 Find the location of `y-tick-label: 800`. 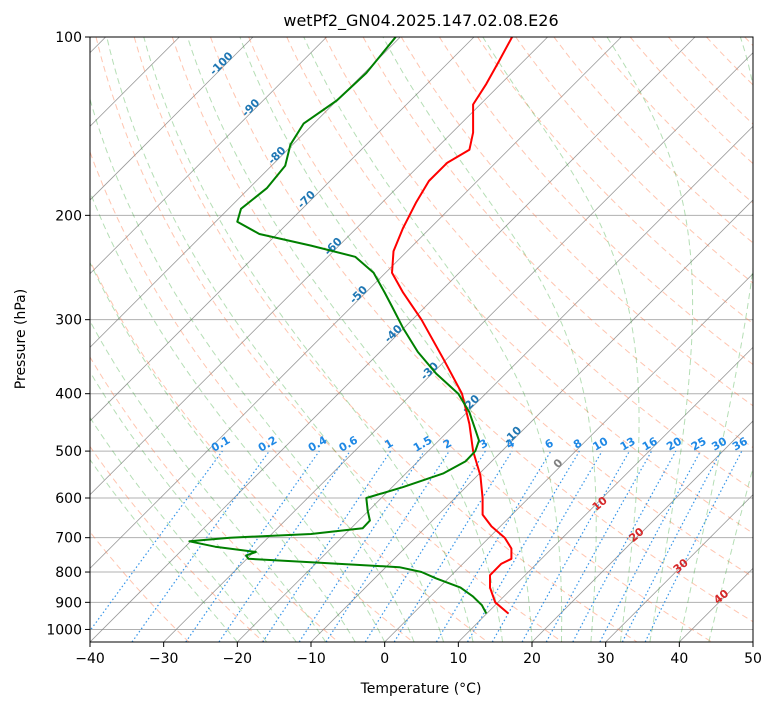

y-tick-label: 800 is located at coordinates (68, 573).